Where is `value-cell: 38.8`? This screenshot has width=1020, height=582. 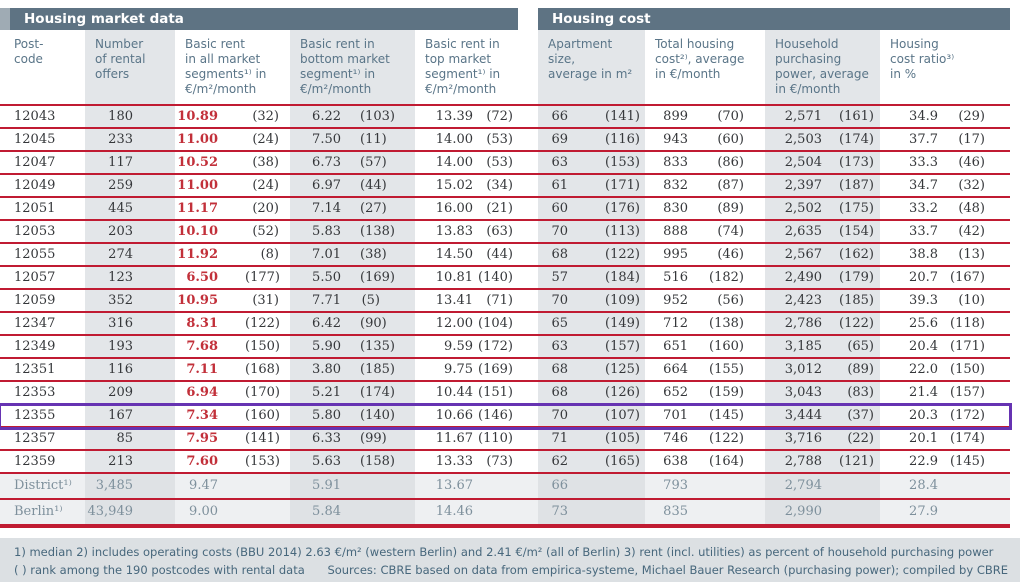 value-cell: 38.8 is located at coordinates (923, 254).